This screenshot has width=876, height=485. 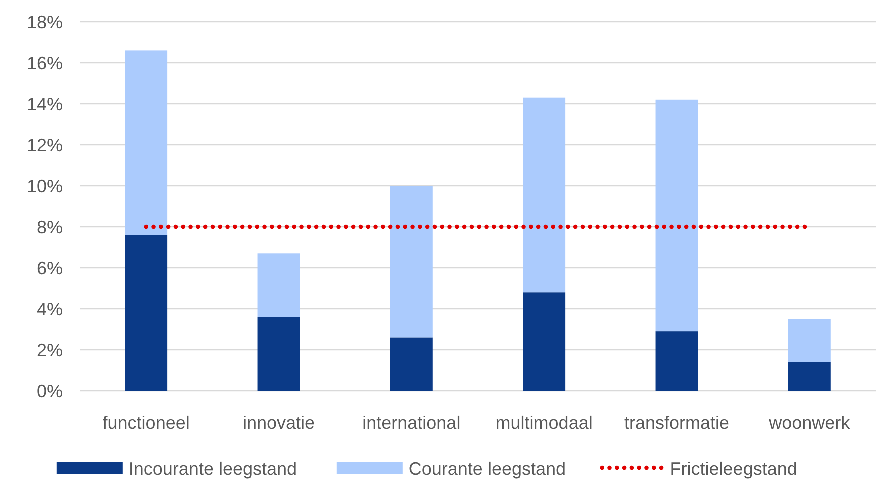 What do you see at coordinates (279, 423) in the screenshot?
I see `x-tick-label: innovatie` at bounding box center [279, 423].